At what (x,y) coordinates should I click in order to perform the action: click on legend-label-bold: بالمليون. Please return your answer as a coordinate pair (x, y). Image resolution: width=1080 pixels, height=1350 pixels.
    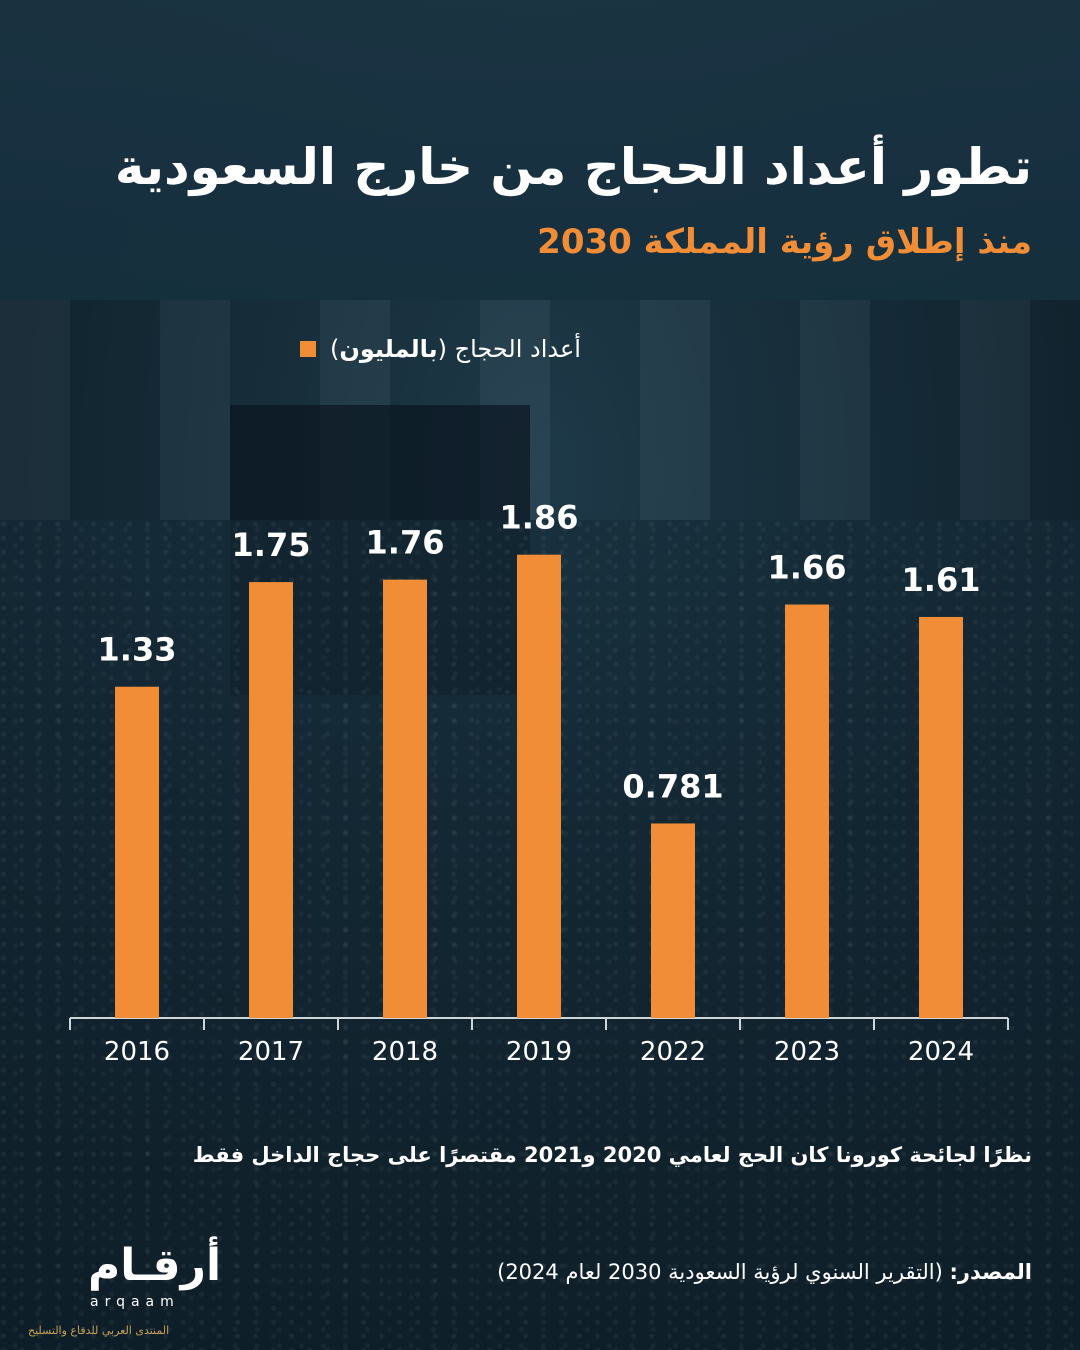
    Looking at the image, I should click on (388, 349).